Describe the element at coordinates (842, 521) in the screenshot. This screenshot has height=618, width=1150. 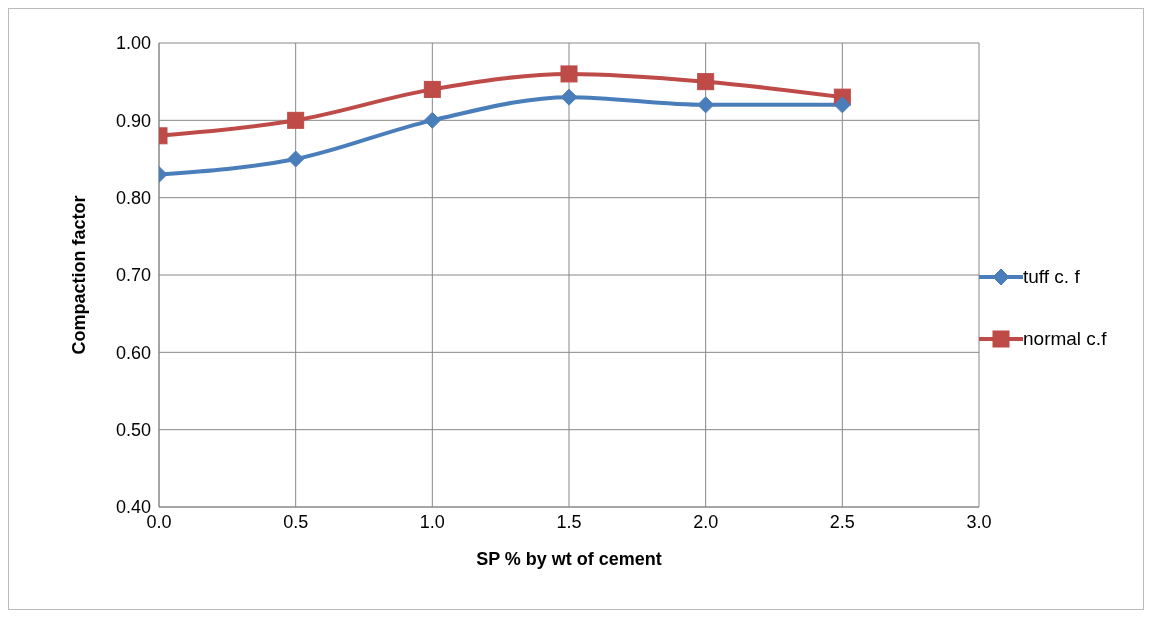
I see `x-tick-label: 2.5` at that location.